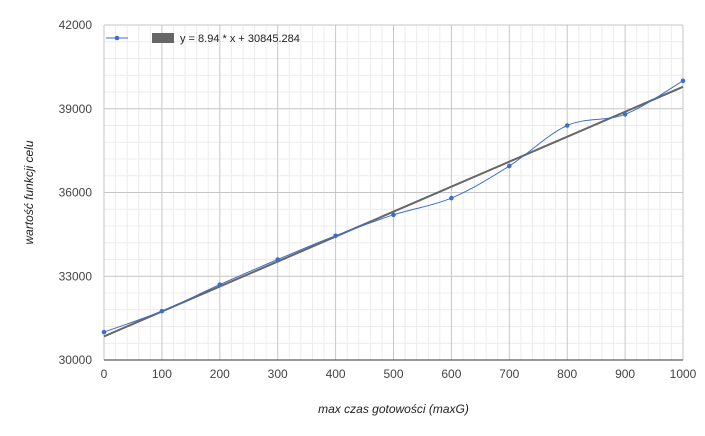 This screenshot has width=705, height=436. I want to click on x-tick-label: 500, so click(393, 374).